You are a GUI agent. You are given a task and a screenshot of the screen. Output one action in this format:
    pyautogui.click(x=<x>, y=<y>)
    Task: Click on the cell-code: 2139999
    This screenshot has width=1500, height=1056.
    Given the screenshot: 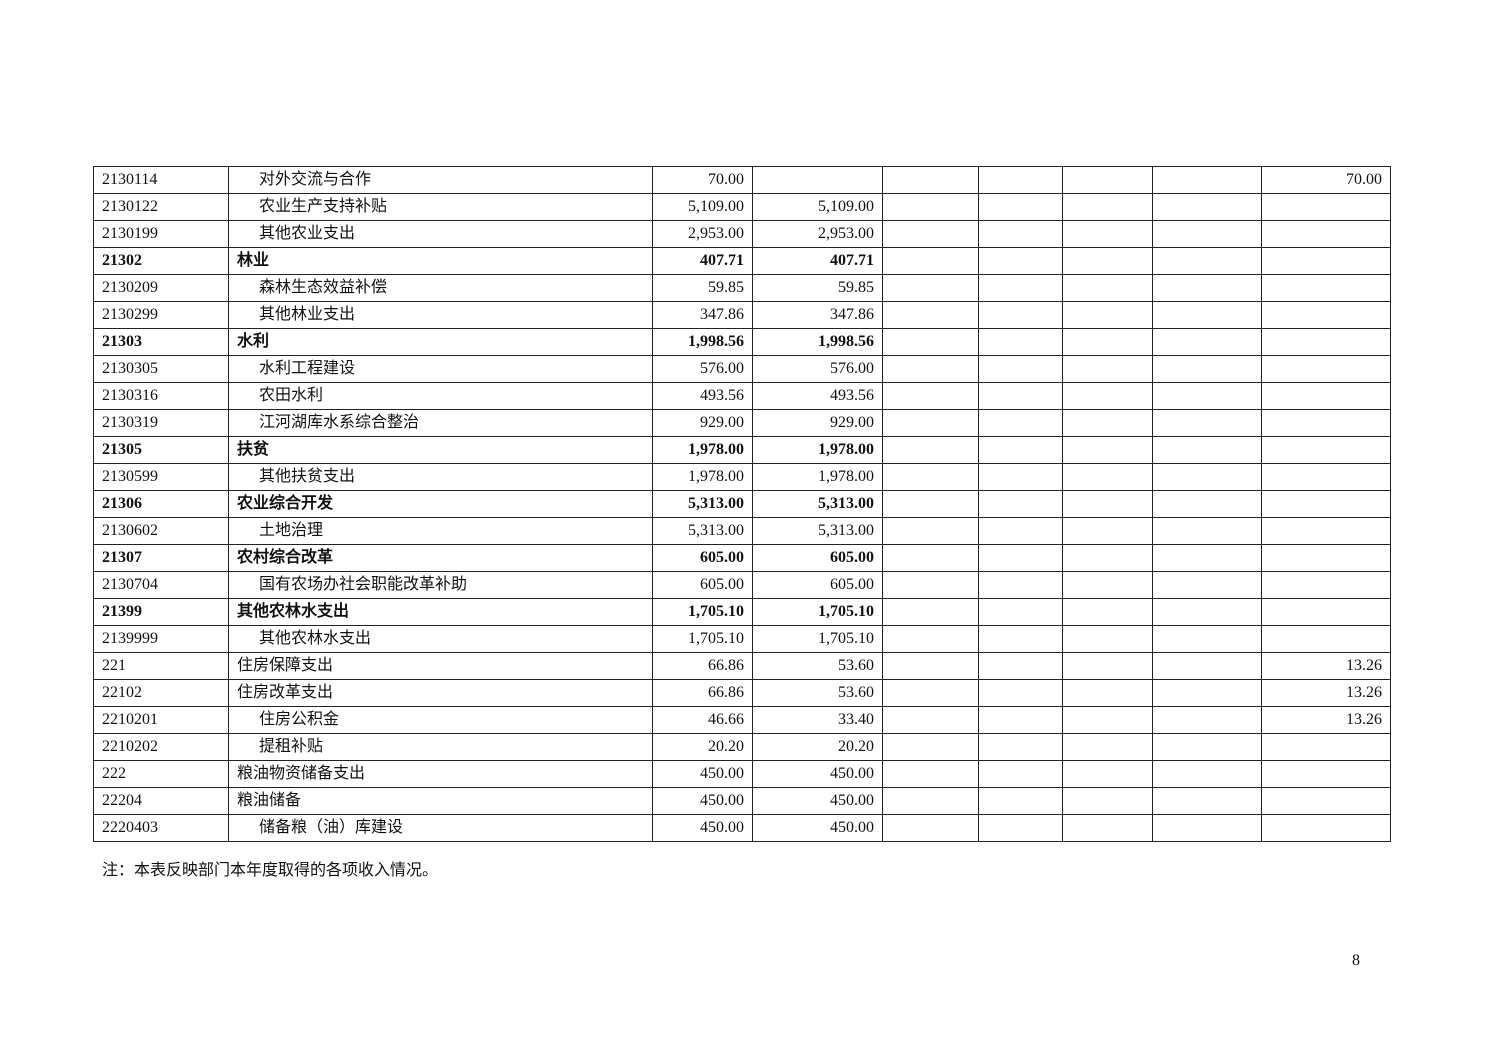 What is the action you would take?
    pyautogui.click(x=161, y=639)
    